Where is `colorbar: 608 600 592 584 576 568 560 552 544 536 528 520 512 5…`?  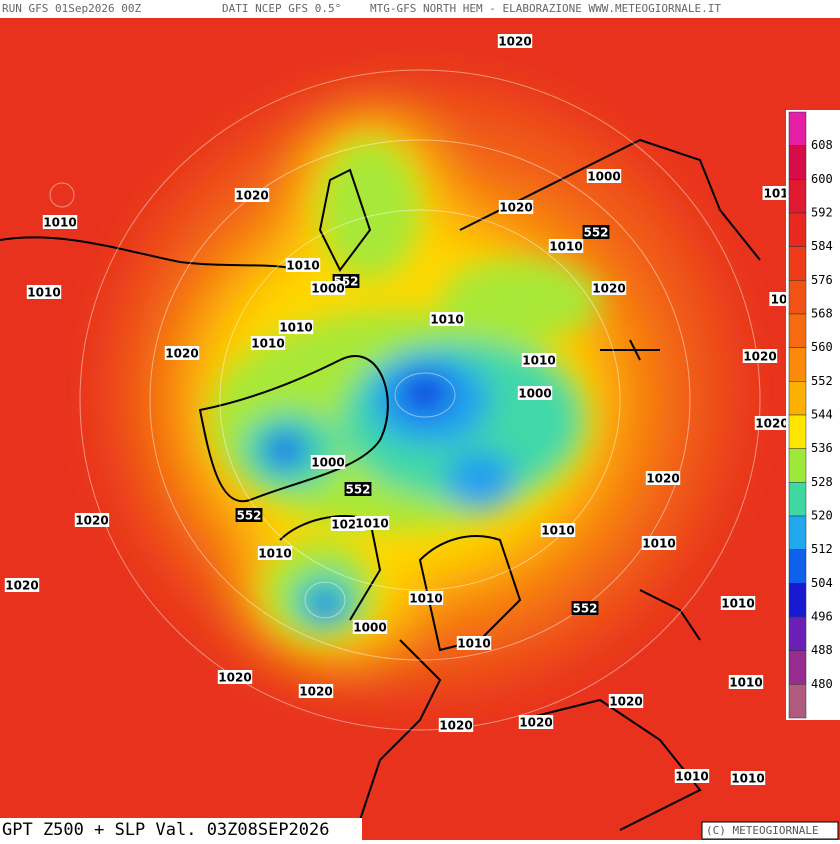
colorbar: 608 600 592 584 576 568 560 552 544 536 528 520 512 5… is located at coordinates (813, 415).